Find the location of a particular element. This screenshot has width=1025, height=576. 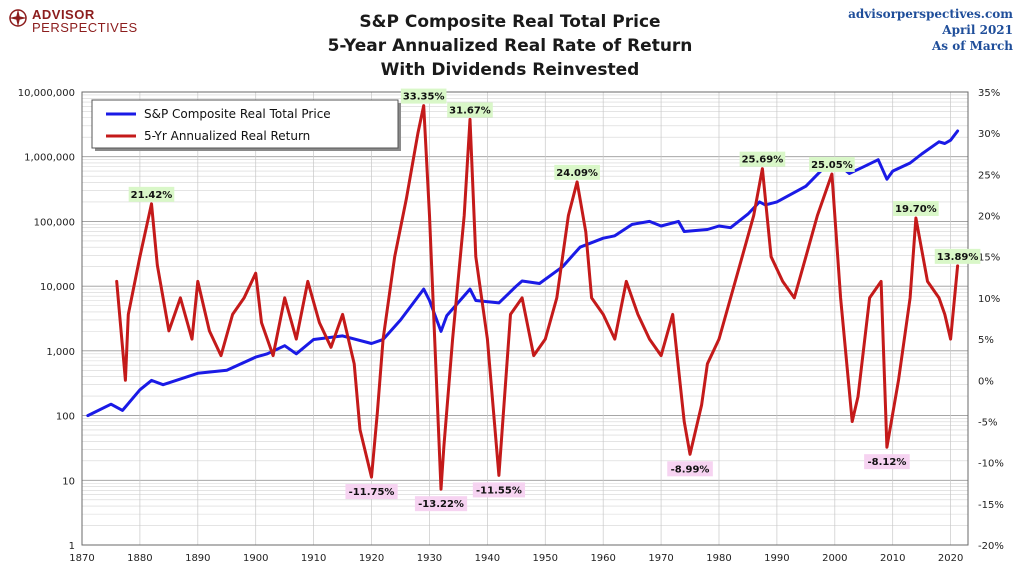

compass-logo-icon is located at coordinates (18, 18).